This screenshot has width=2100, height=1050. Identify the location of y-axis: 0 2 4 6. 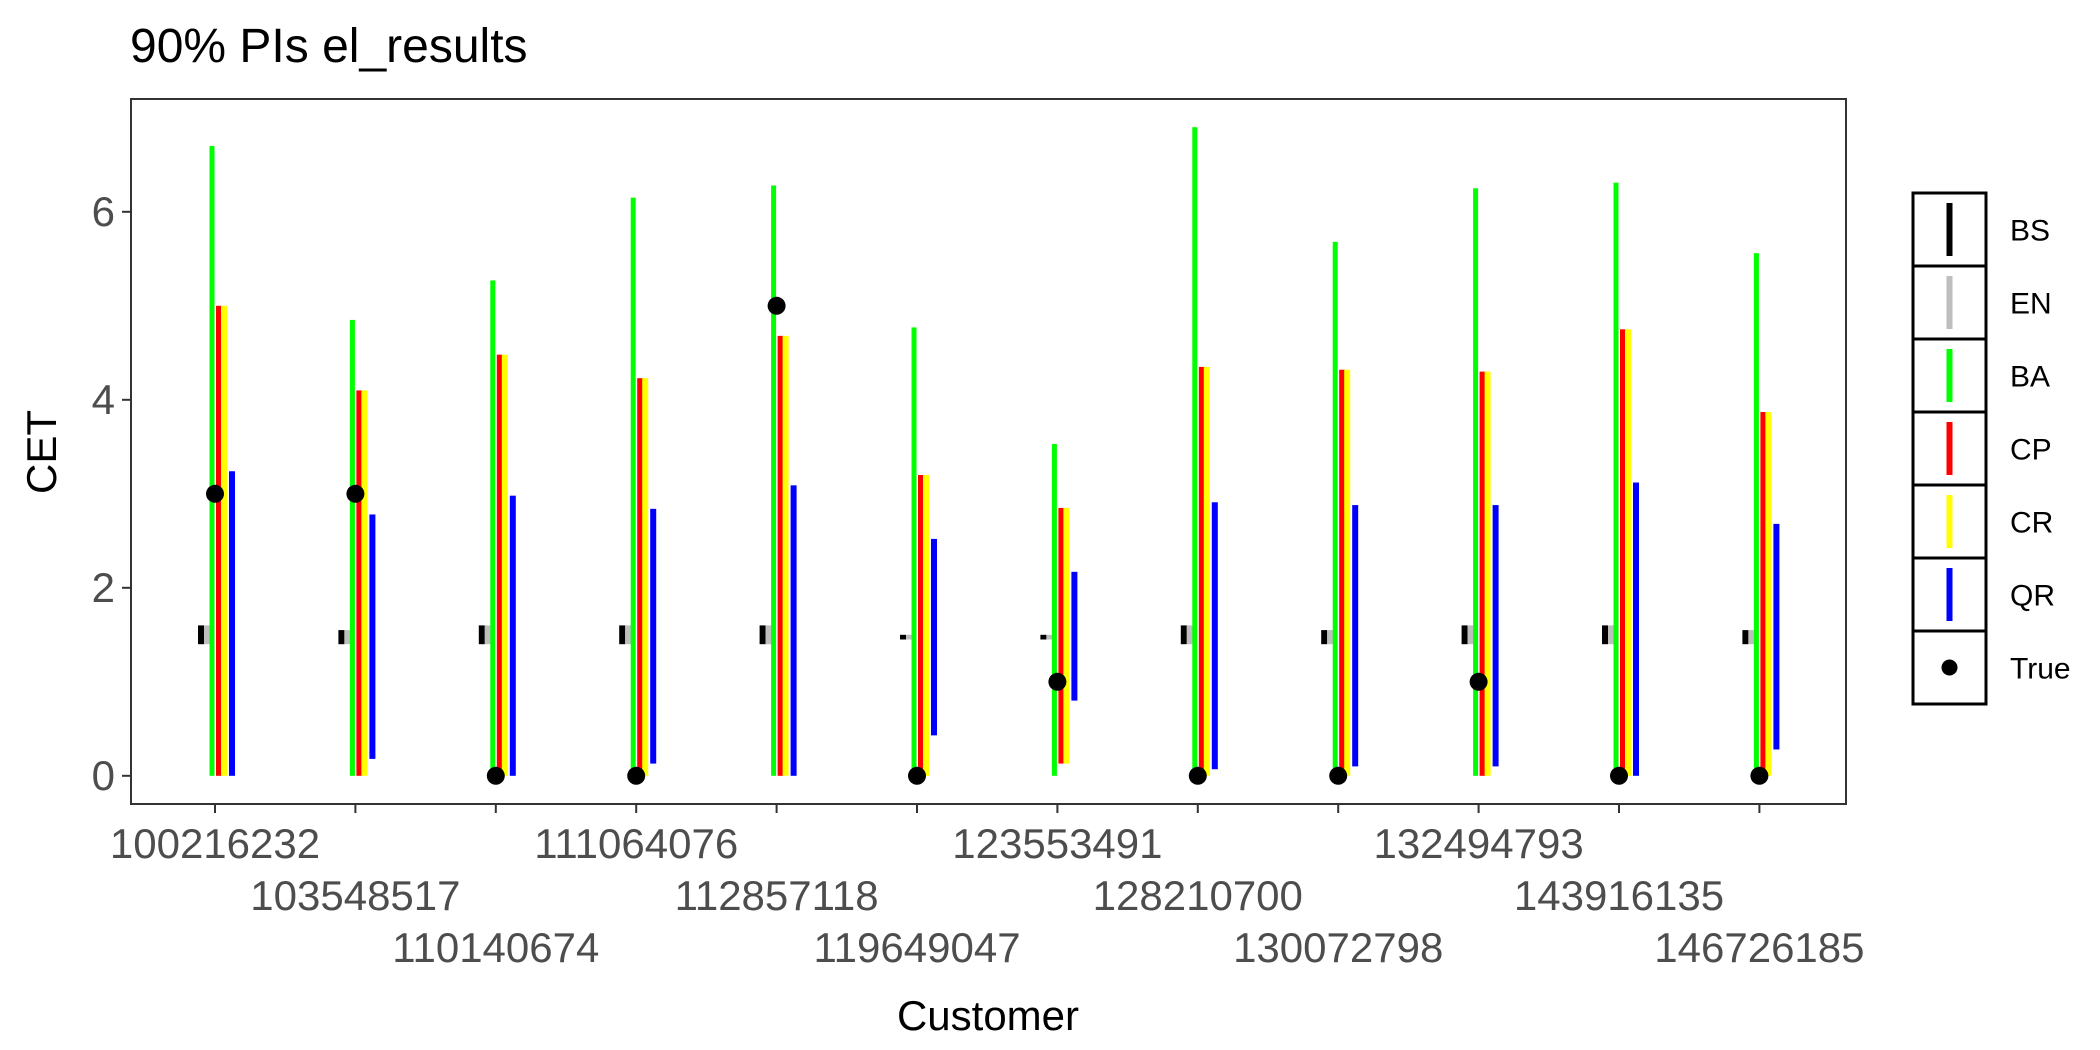
(111, 493).